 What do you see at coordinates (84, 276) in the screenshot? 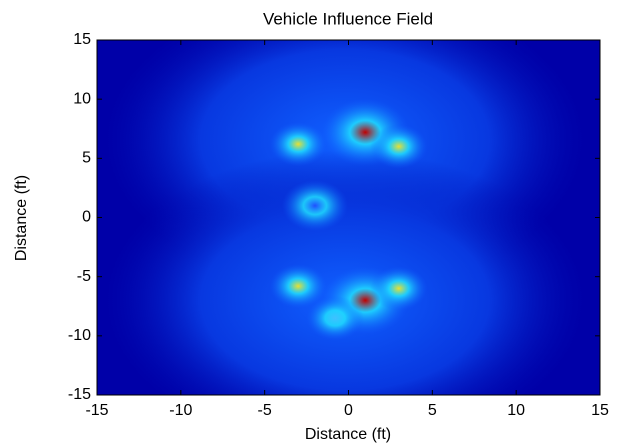
I see `y-tick-label: -5` at bounding box center [84, 276].